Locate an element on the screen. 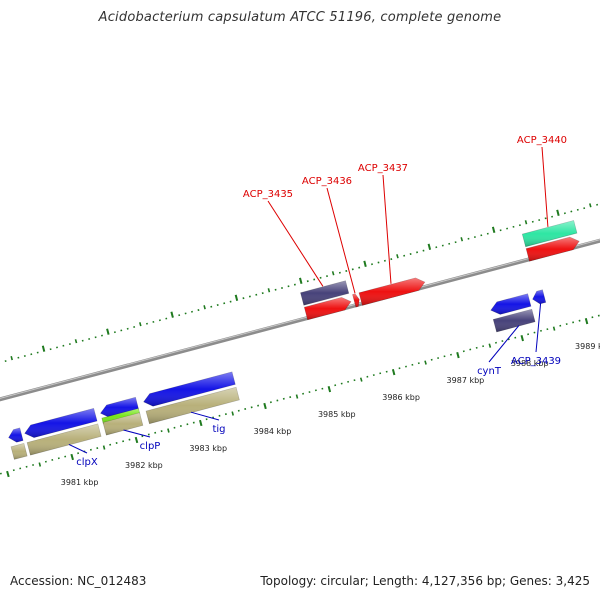 The height and width of the screenshot is (600, 600). feature-shade-tig-cds is located at coordinates (193, 405).